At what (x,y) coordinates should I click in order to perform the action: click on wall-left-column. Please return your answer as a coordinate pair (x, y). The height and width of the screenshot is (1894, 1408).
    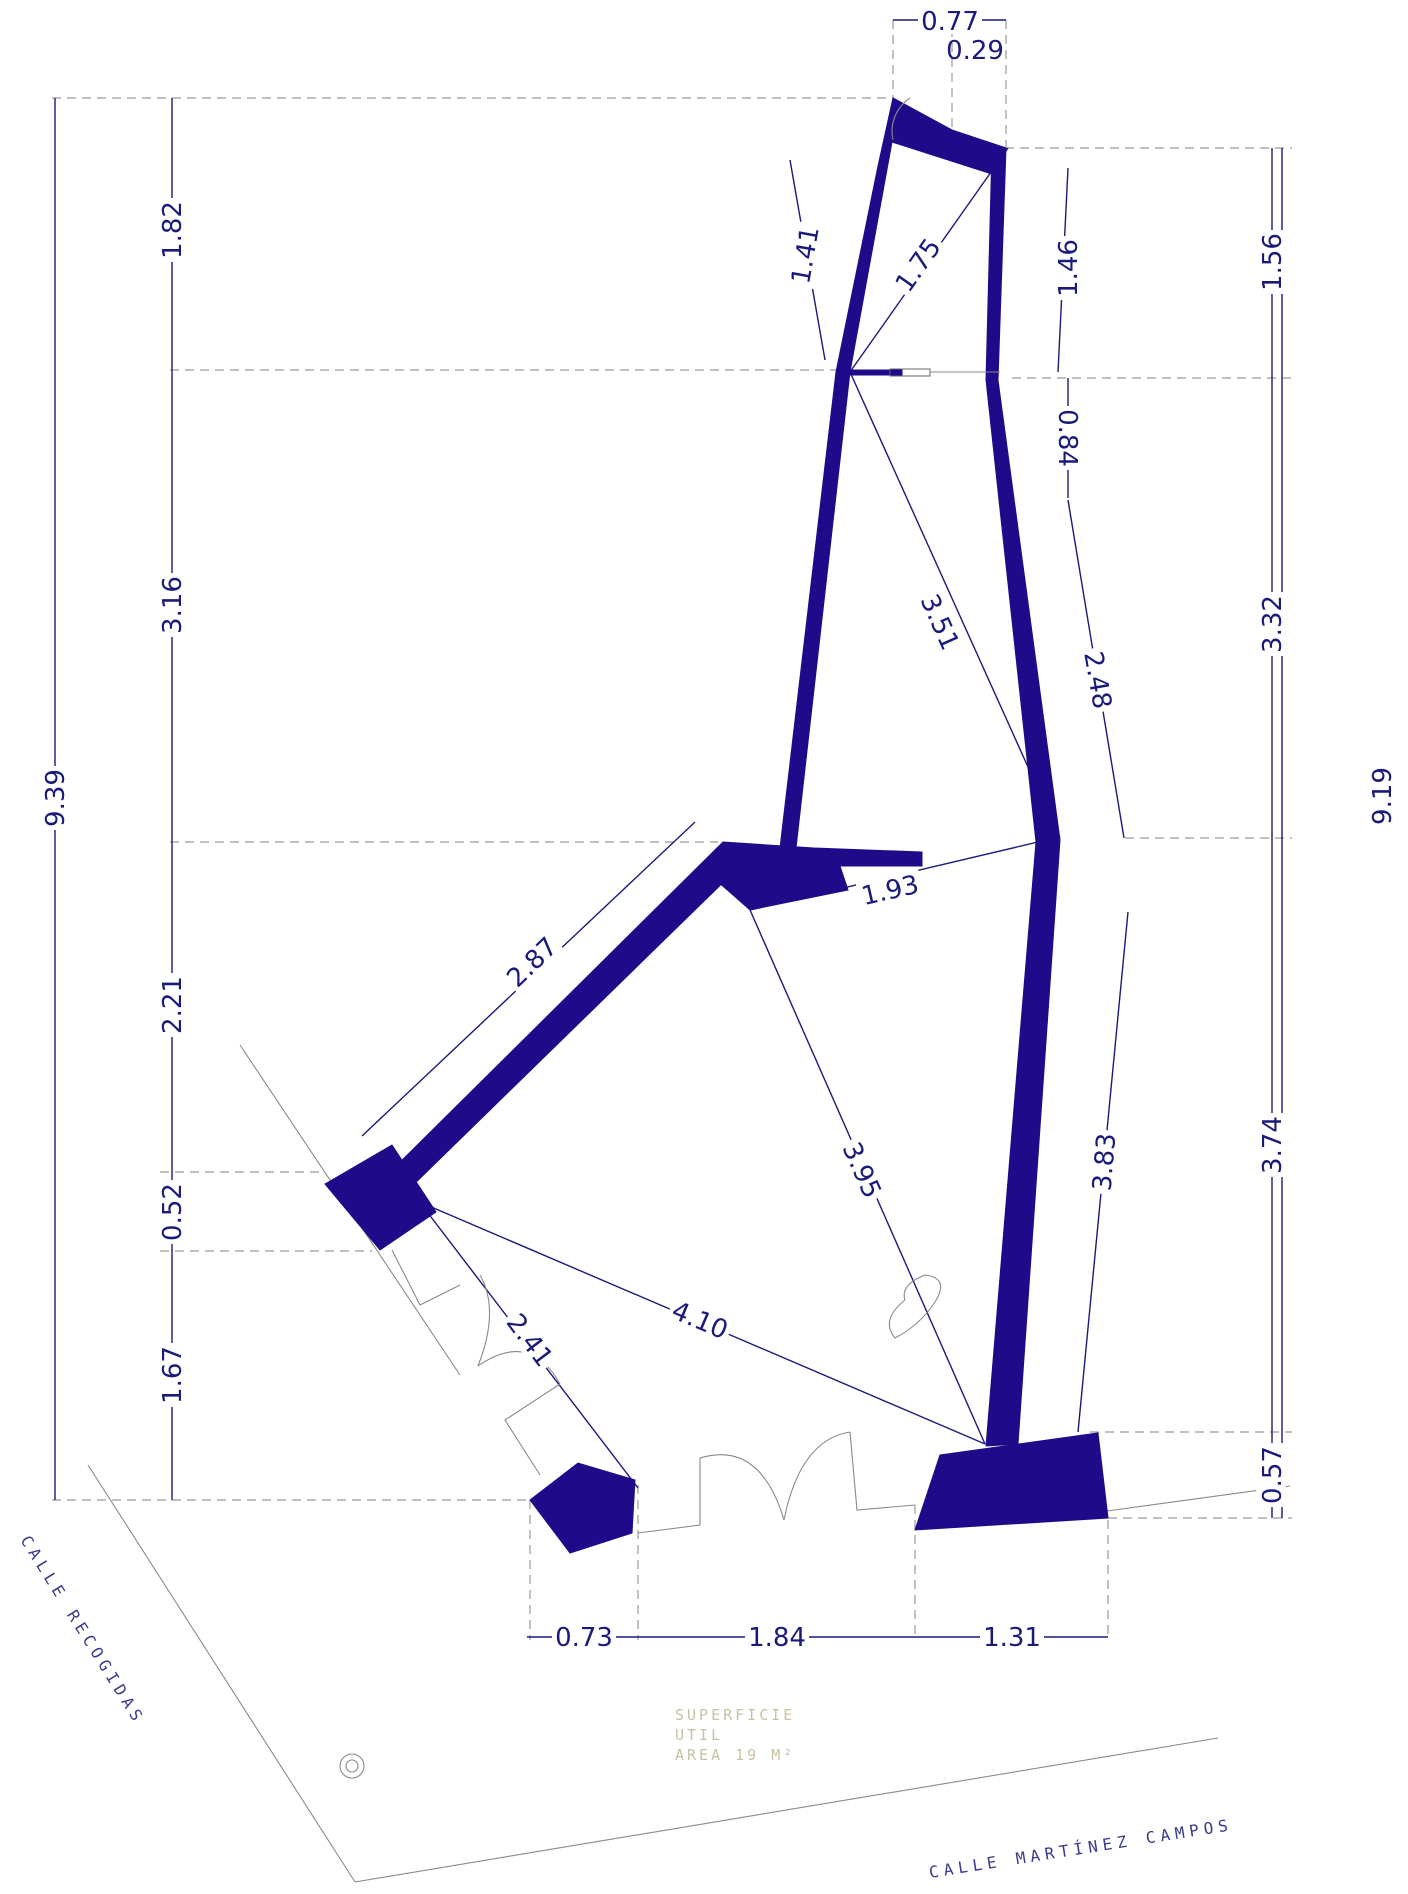
    Looking at the image, I should click on (380, 1197).